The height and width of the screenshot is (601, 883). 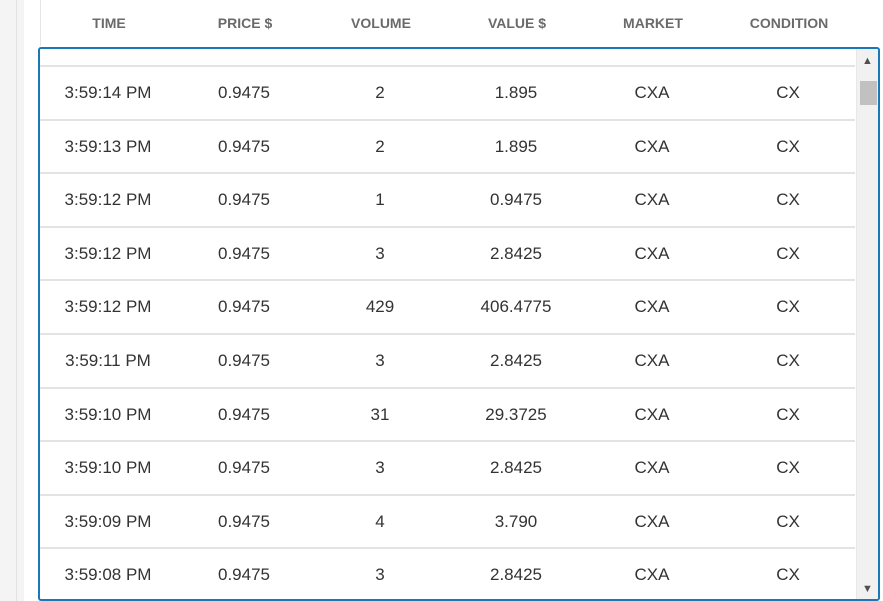 What do you see at coordinates (516, 521) in the screenshot?
I see `cell-value: 3.790` at bounding box center [516, 521].